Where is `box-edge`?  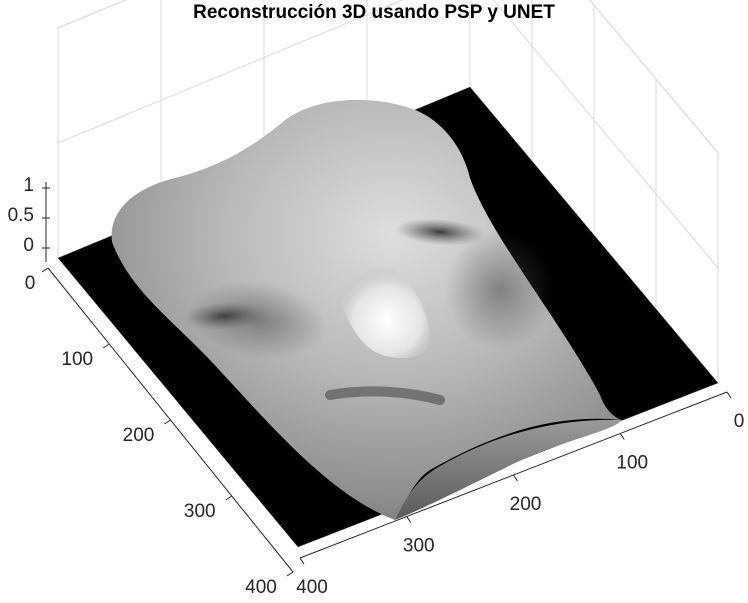
box-edge is located at coordinates (654, 77).